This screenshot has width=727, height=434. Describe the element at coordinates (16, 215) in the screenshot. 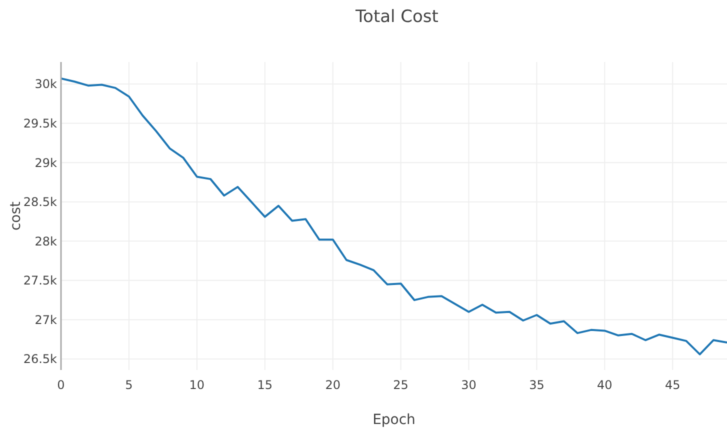

I see `y-axis-title: cost` at that location.